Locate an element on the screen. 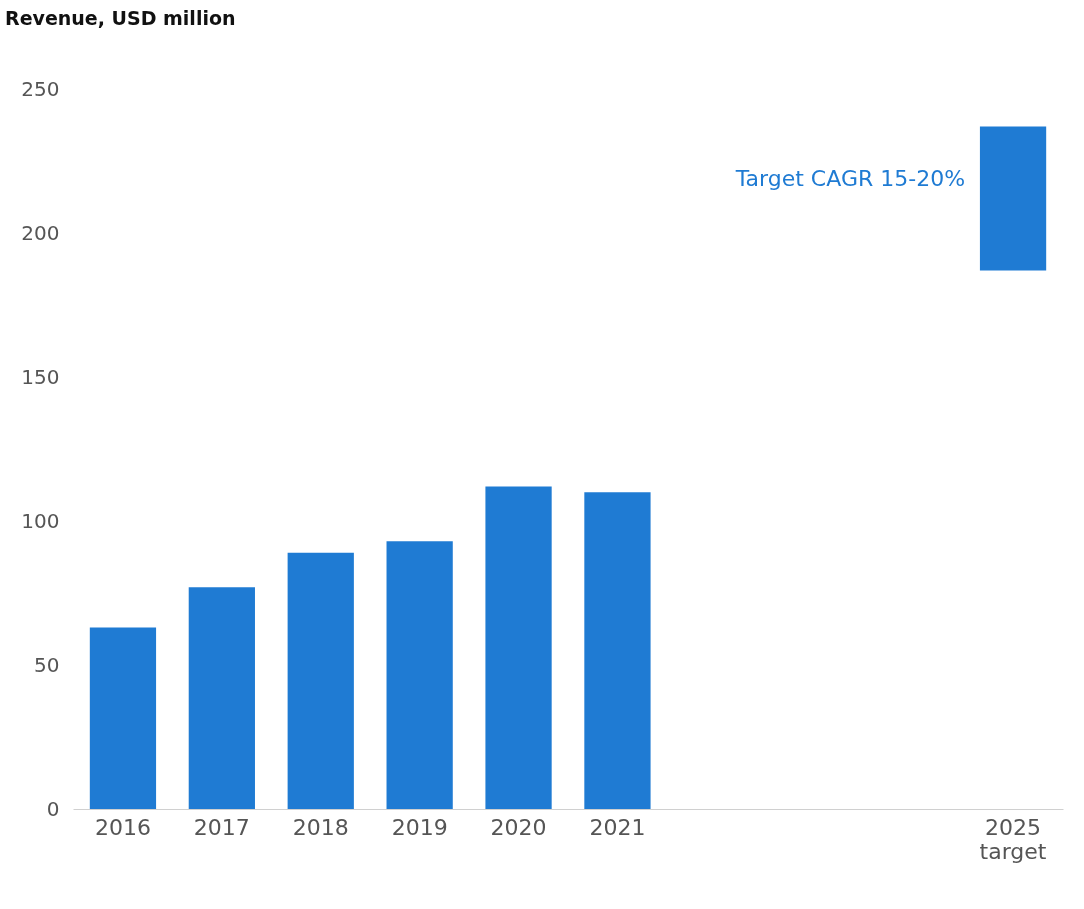  y-tick-label: 50 is located at coordinates (47, 664).